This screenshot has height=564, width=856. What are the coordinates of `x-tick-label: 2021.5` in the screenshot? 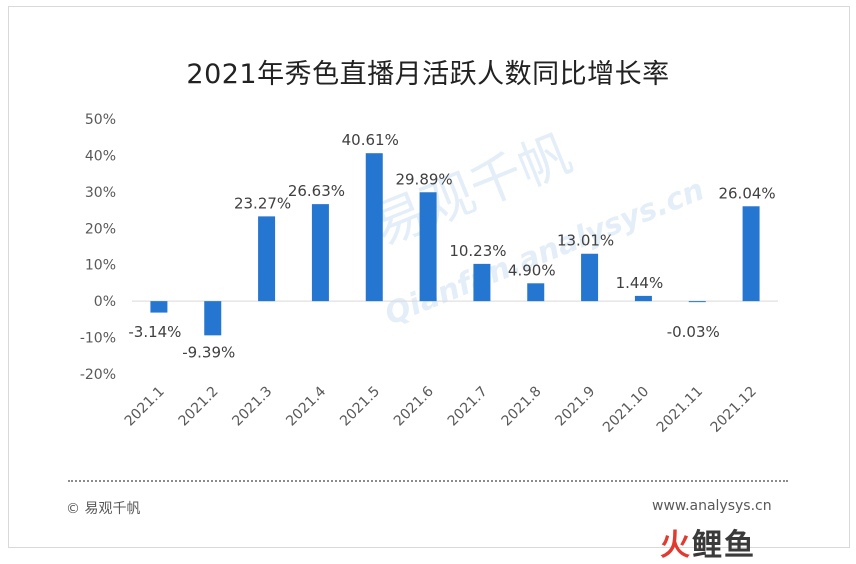 It's located at (360, 407).